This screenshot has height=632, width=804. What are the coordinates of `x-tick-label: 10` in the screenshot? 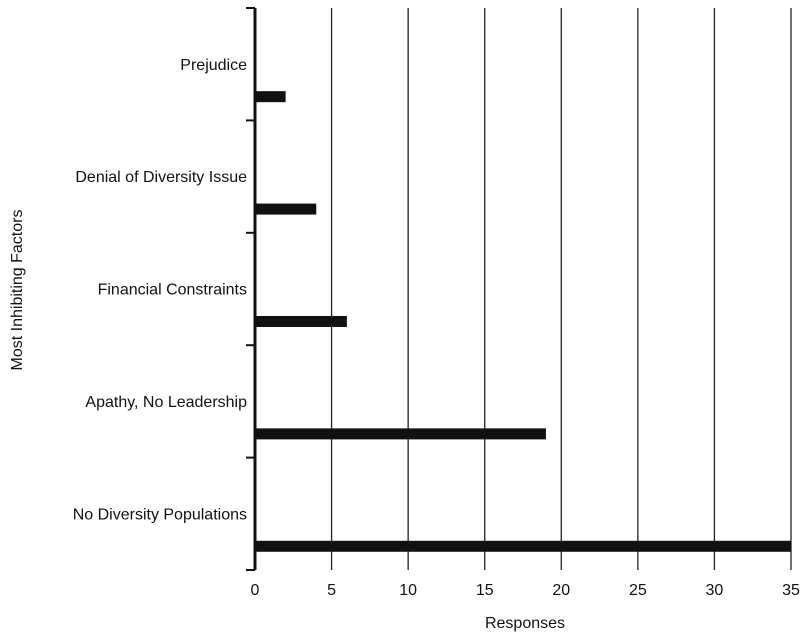 It's located at (408, 590).